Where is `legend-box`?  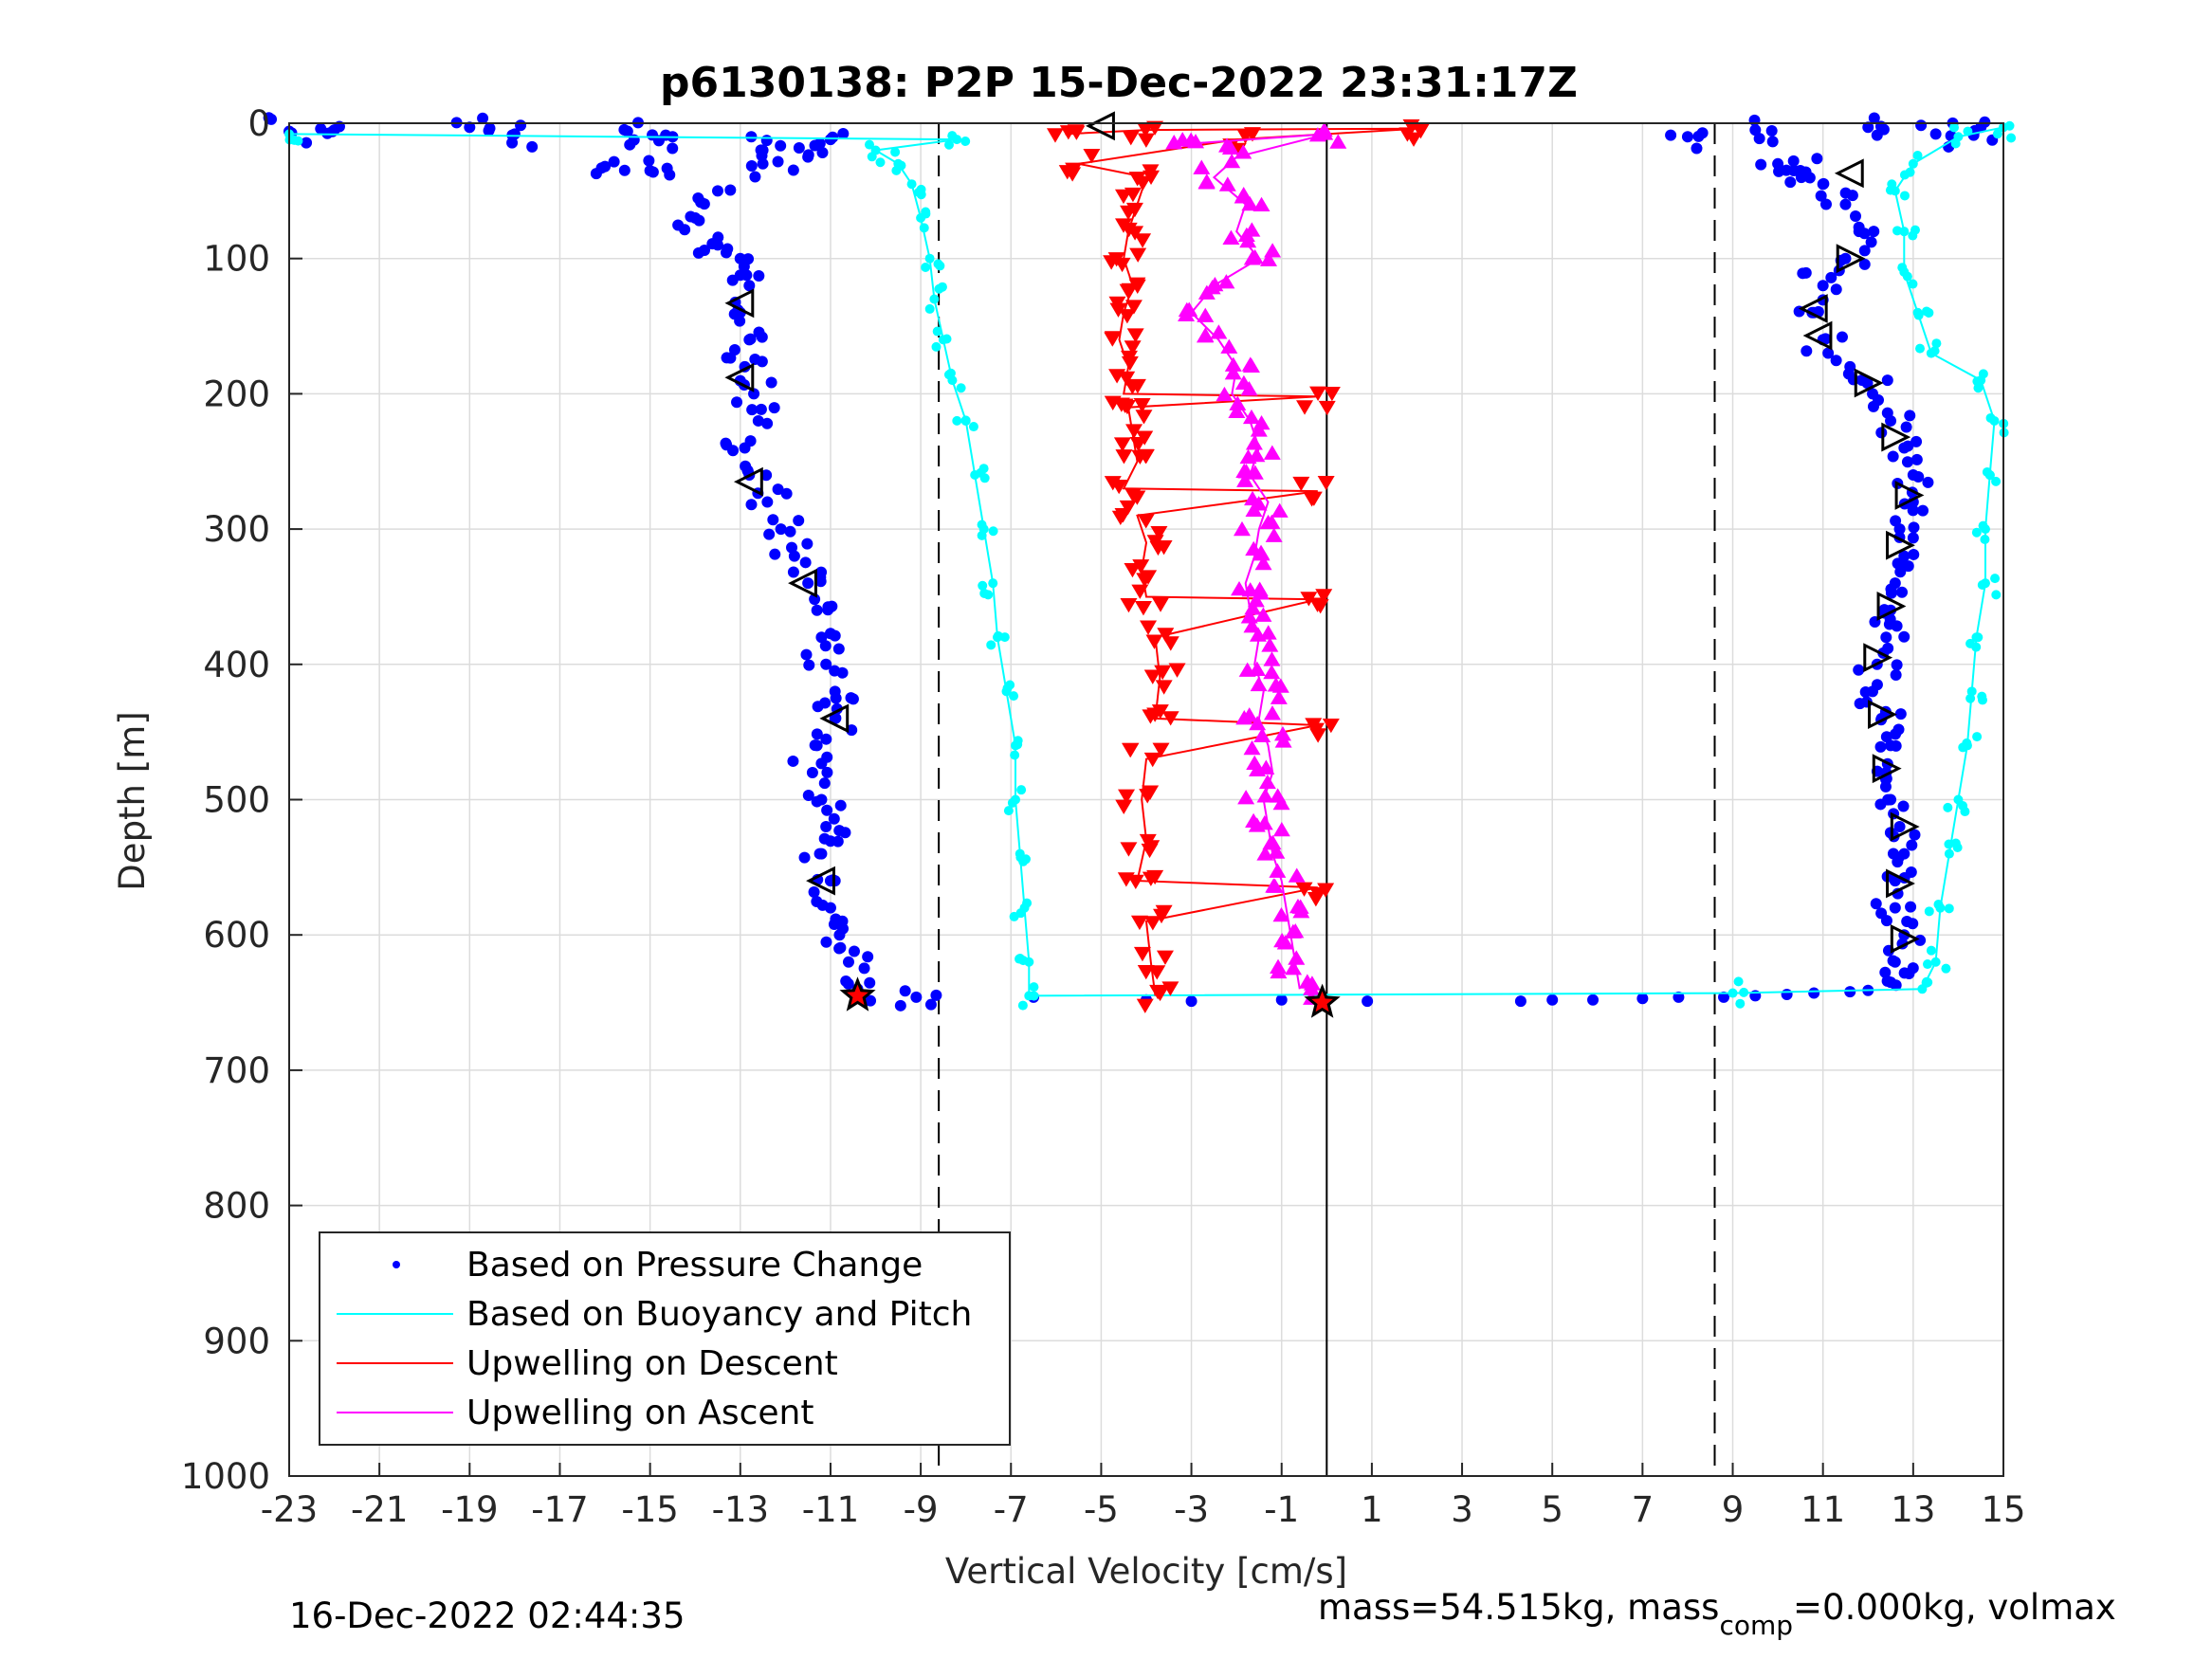
legend-box is located at coordinates (665, 1338).